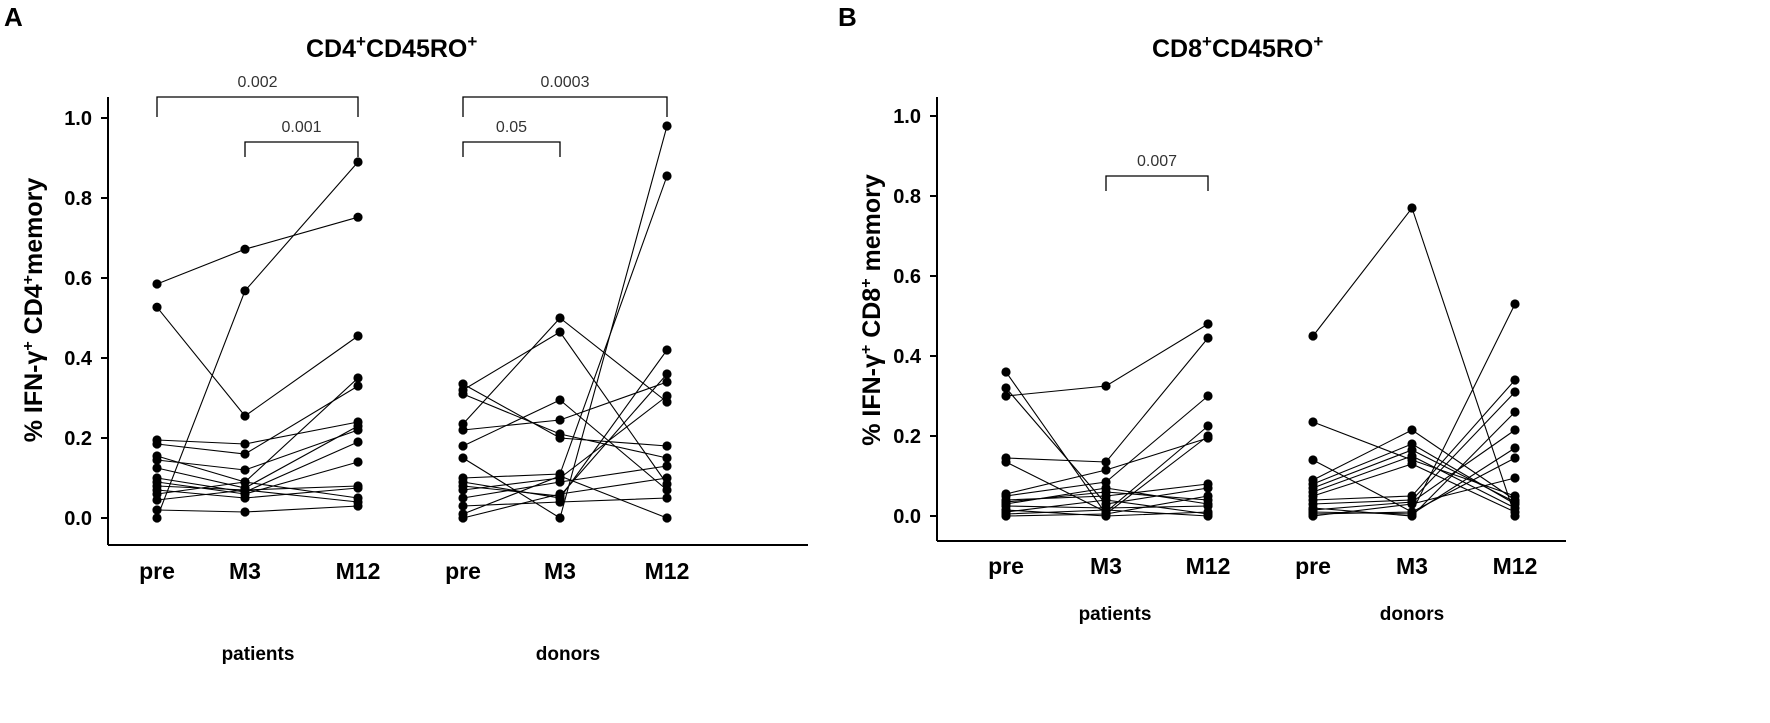 The image size is (1770, 723). Describe the element at coordinates (1115, 614) in the screenshot. I see `panel-b-group-label-patients: patients` at that location.